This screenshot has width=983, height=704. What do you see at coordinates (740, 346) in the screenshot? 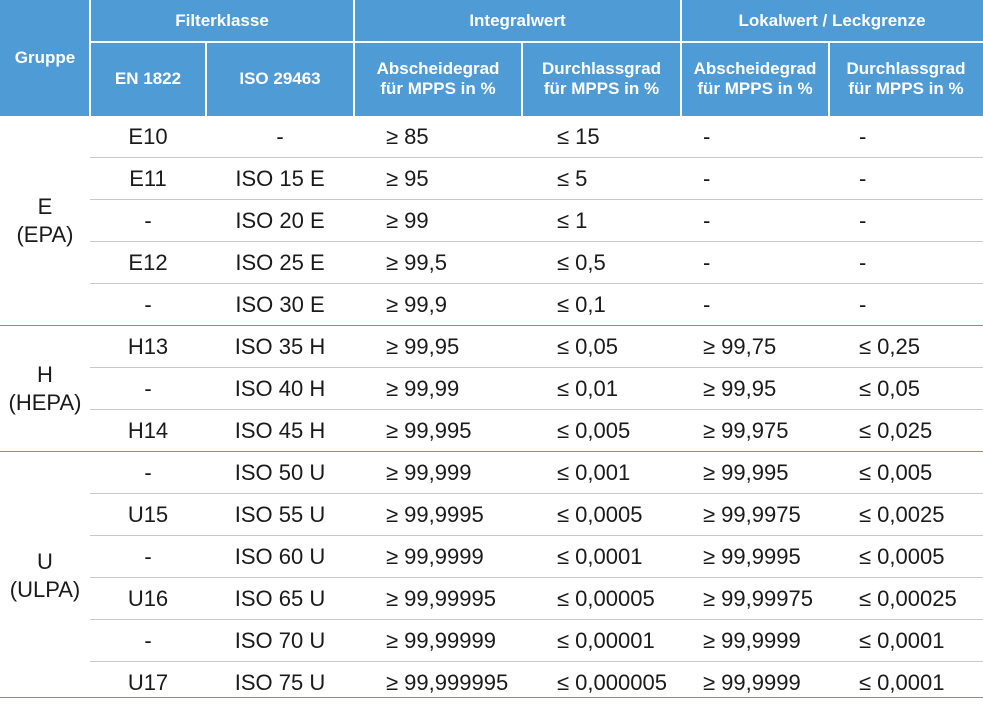
I see `lok-abscheidegrad-cell: ≥ 99,75` at bounding box center [740, 346].